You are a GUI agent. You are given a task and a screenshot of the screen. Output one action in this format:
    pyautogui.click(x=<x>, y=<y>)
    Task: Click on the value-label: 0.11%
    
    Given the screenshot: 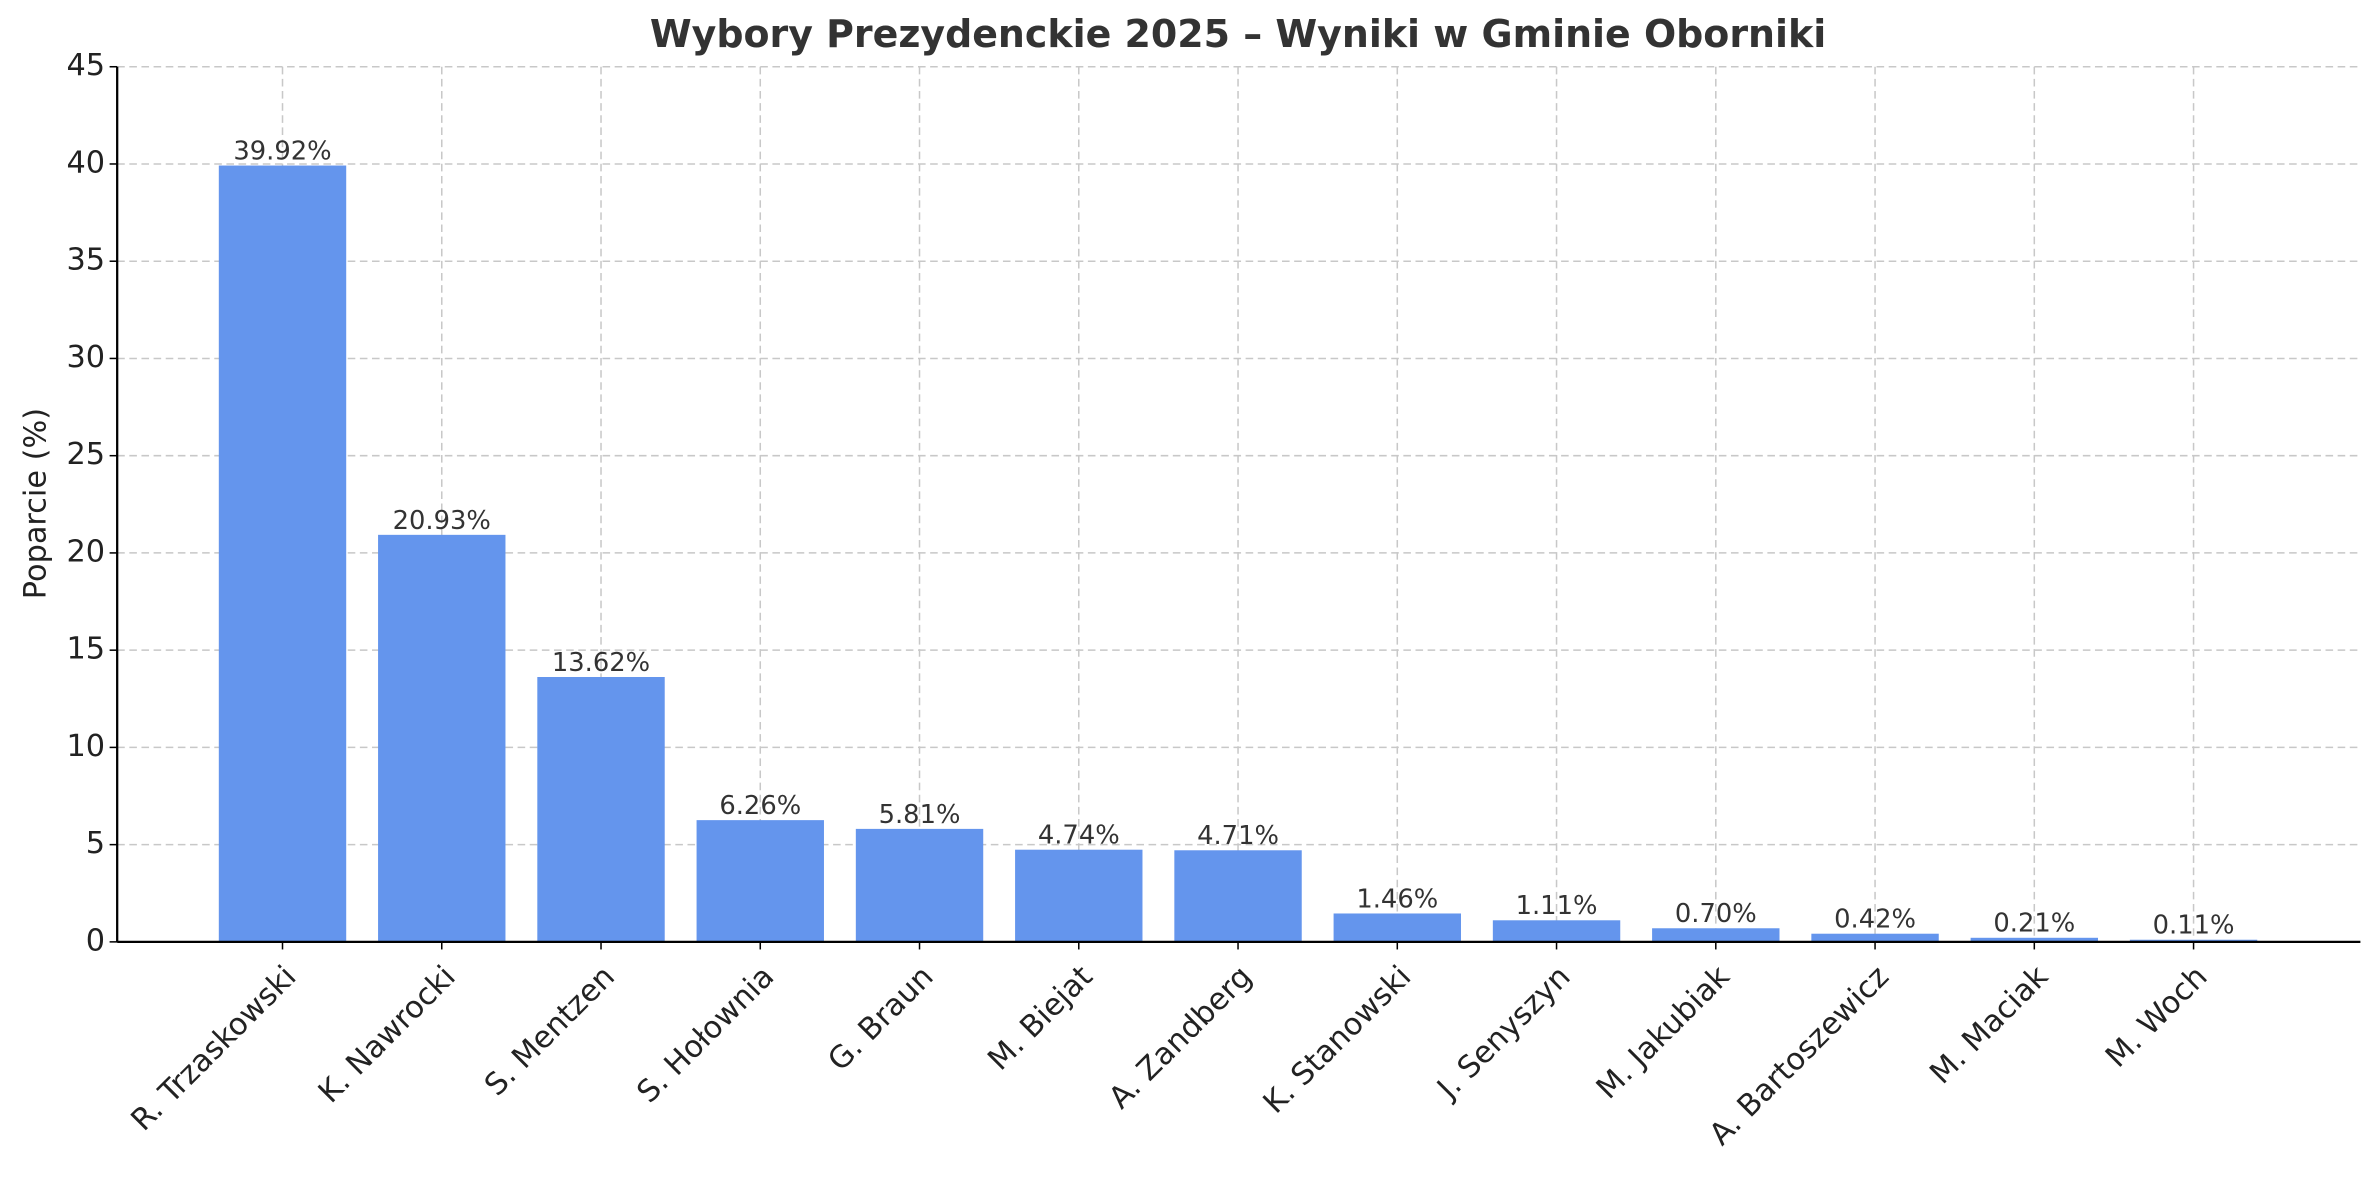 What is the action you would take?
    pyautogui.click(x=2194, y=926)
    